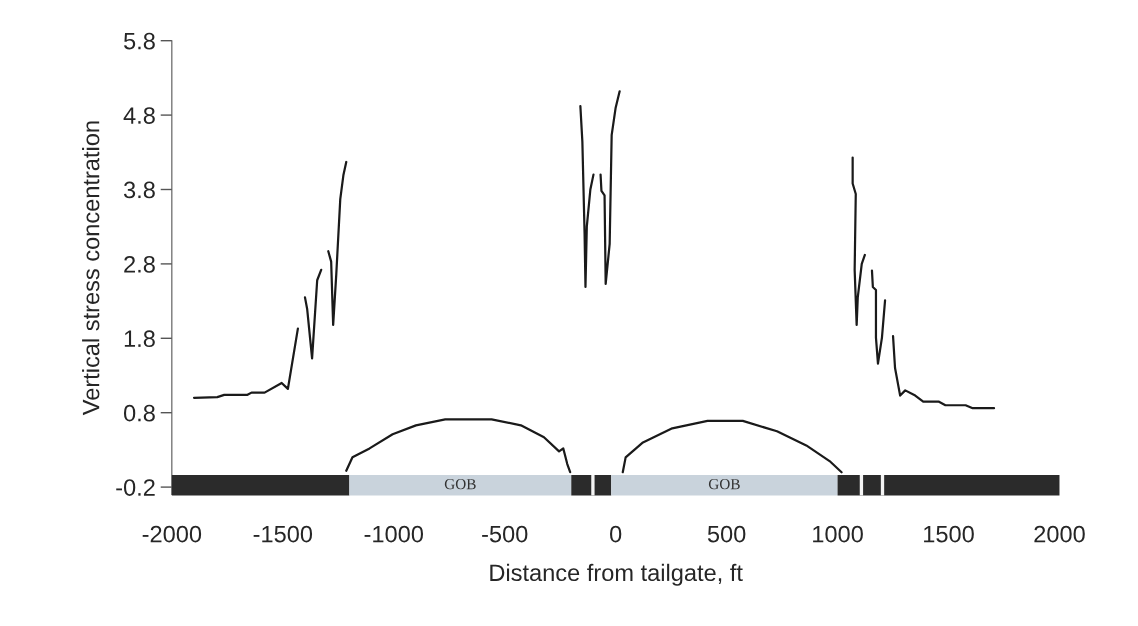 The image size is (1138, 626). What do you see at coordinates (139, 41) in the screenshot?
I see `y-tick-label: 5.8` at bounding box center [139, 41].